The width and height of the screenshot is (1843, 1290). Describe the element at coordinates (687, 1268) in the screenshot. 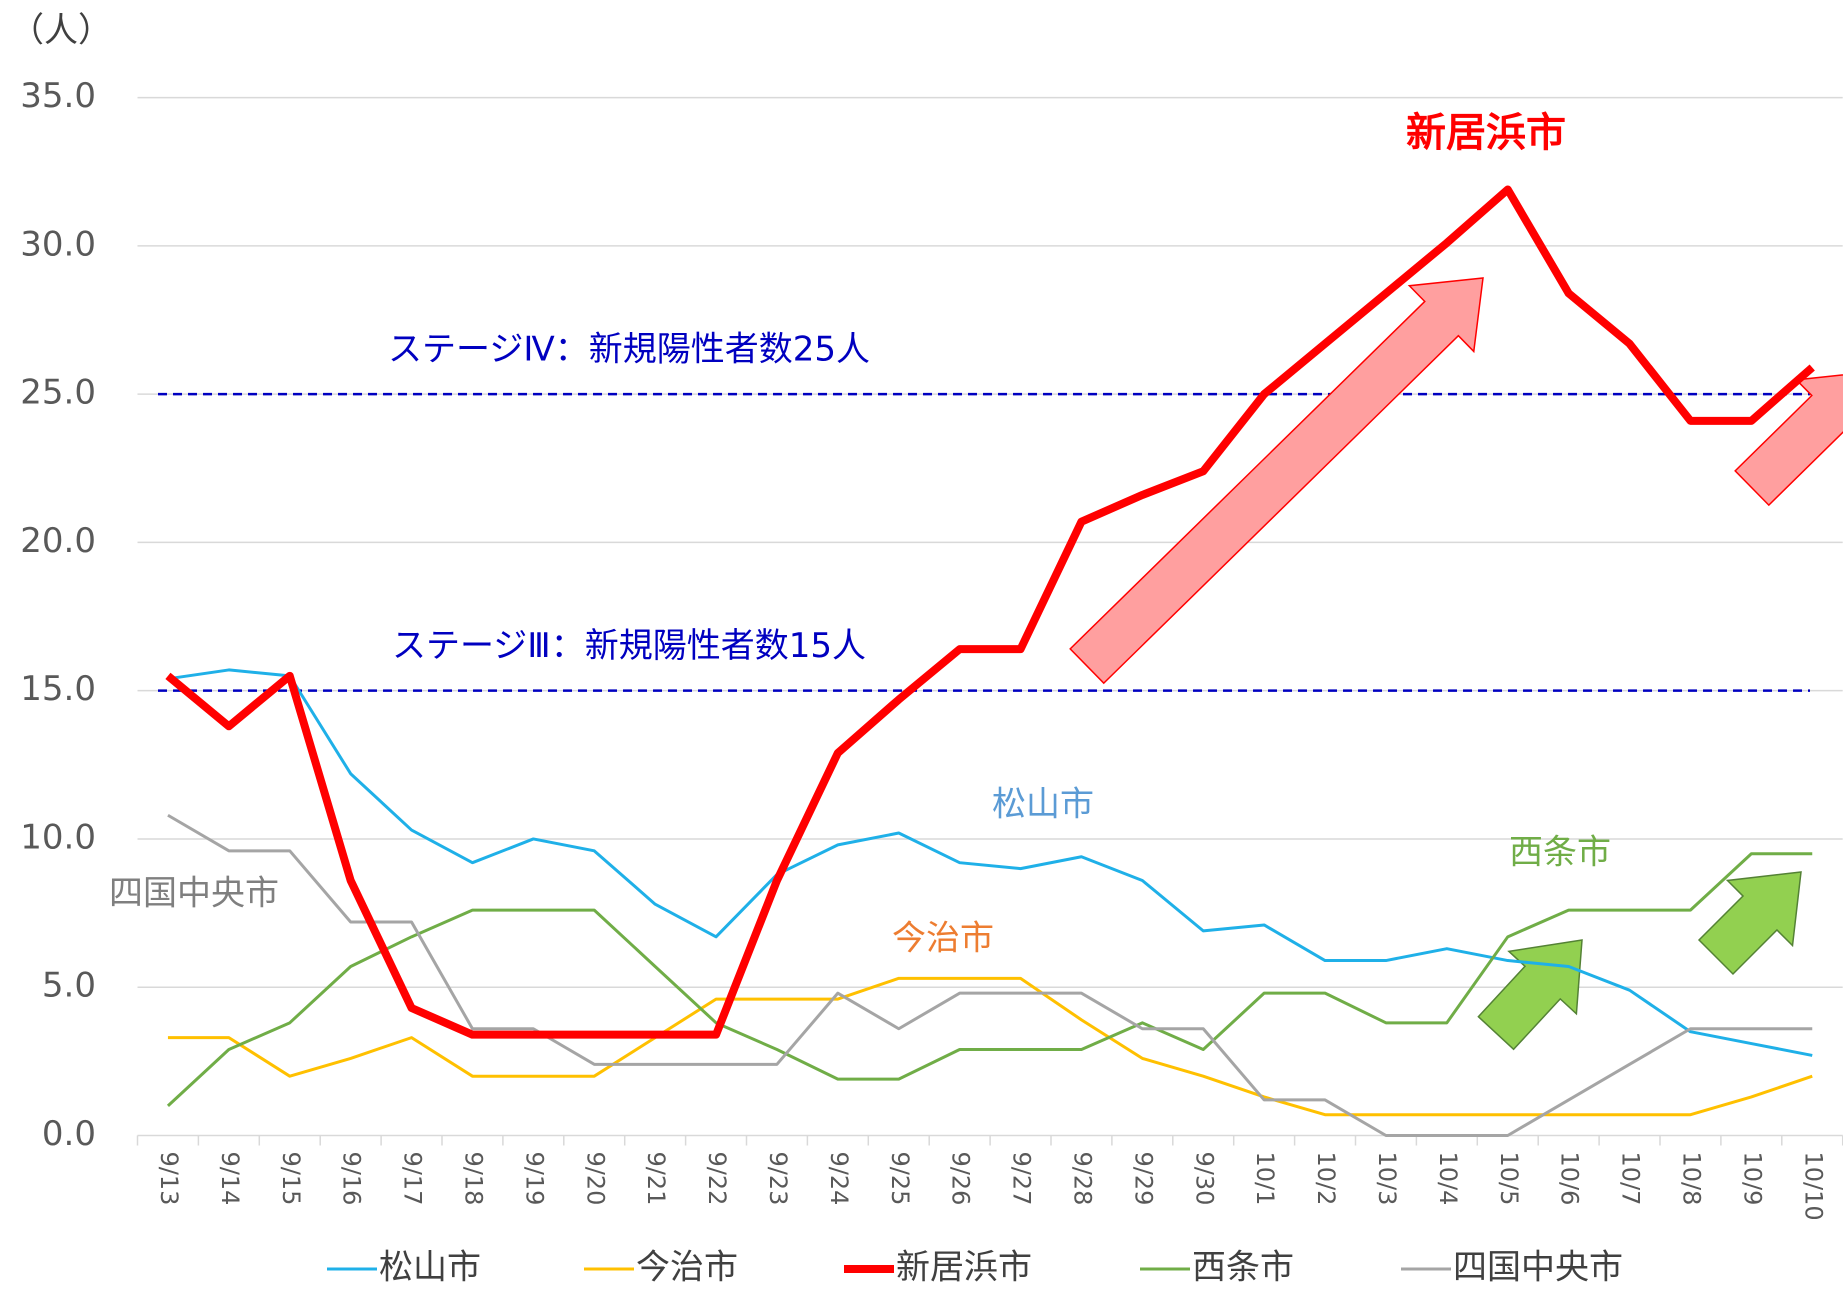

I see `legend-label: 今治市` at that location.